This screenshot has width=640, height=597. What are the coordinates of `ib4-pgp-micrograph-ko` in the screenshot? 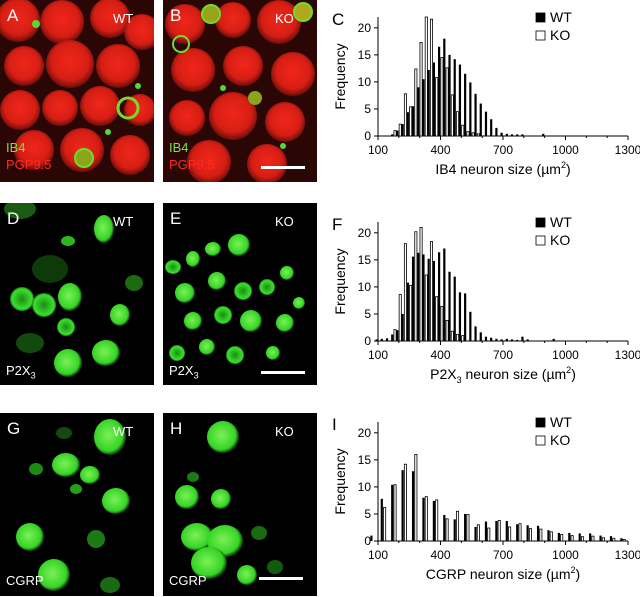 It's located at (240, 91).